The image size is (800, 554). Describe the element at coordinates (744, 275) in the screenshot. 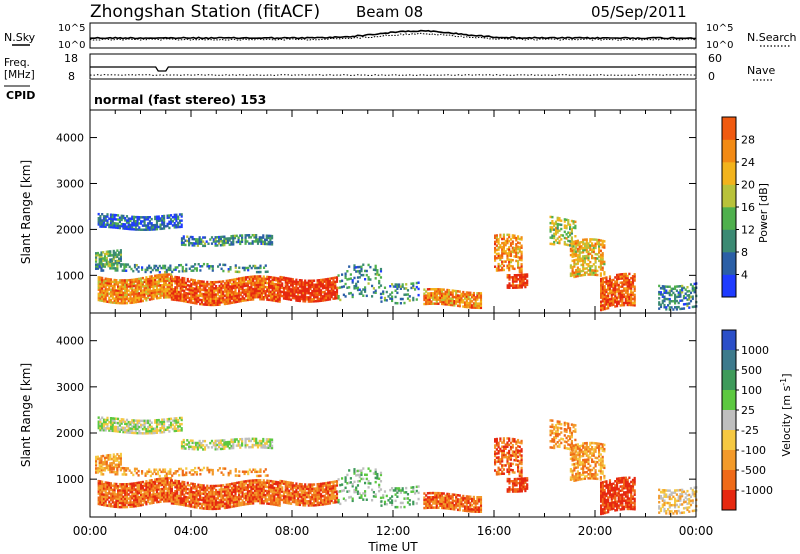

I see `colorbar-tick-label: 4` at that location.